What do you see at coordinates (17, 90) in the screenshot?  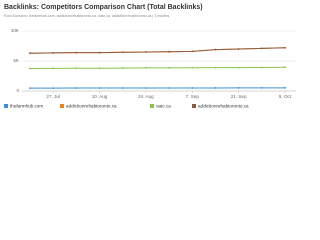 I see `y-tick-label: 0` at bounding box center [17, 90].